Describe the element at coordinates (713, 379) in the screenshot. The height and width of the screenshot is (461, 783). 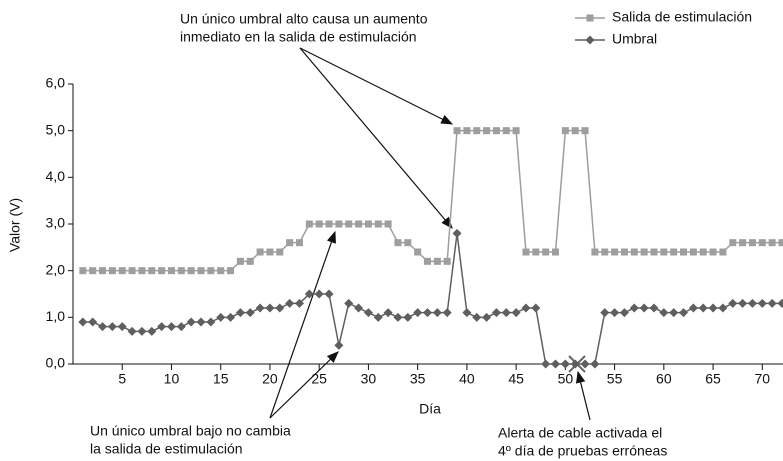
I see `x-tick-label: 65` at that location.